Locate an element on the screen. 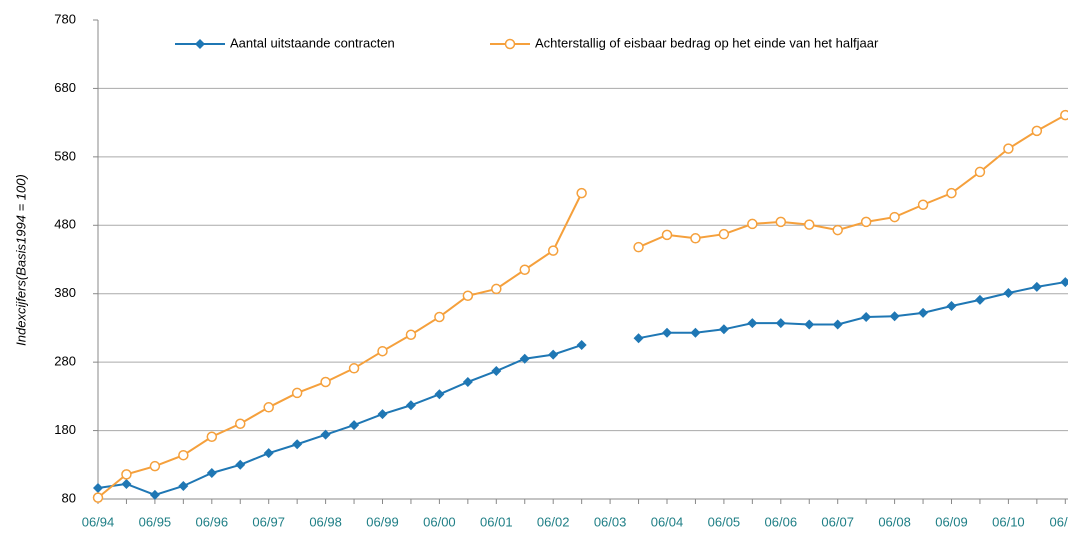 The image size is (1068, 535). x-tick-label: 06/10 is located at coordinates (1008, 521).